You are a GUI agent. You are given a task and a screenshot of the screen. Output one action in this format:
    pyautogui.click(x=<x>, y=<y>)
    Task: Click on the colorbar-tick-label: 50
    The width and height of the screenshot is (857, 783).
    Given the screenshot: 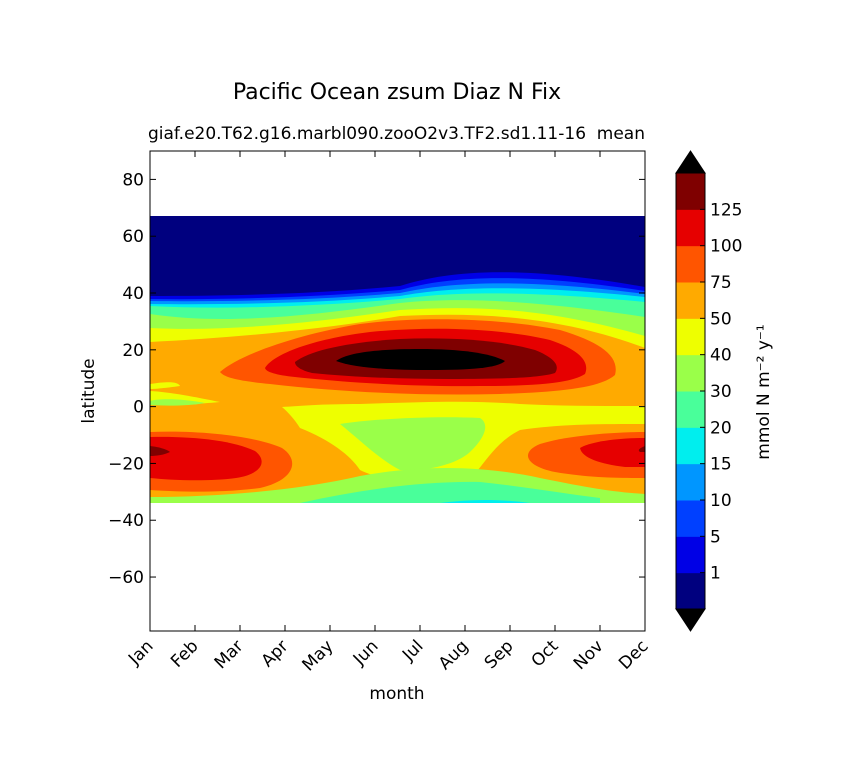 What is the action you would take?
    pyautogui.click(x=721, y=319)
    